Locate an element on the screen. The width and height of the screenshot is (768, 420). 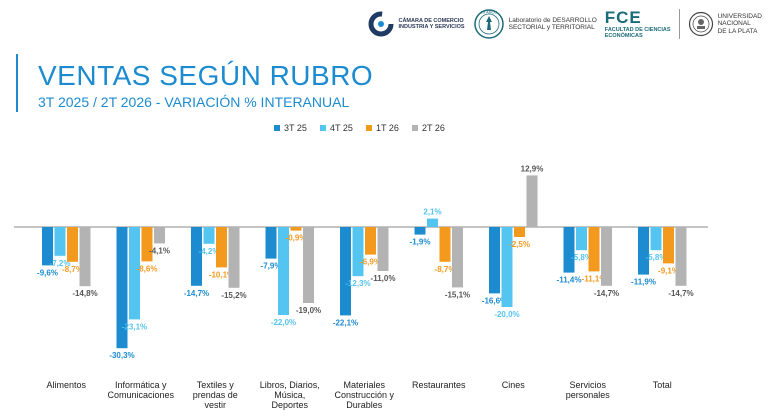
data-label: -6,9% is located at coordinates (370, 262).